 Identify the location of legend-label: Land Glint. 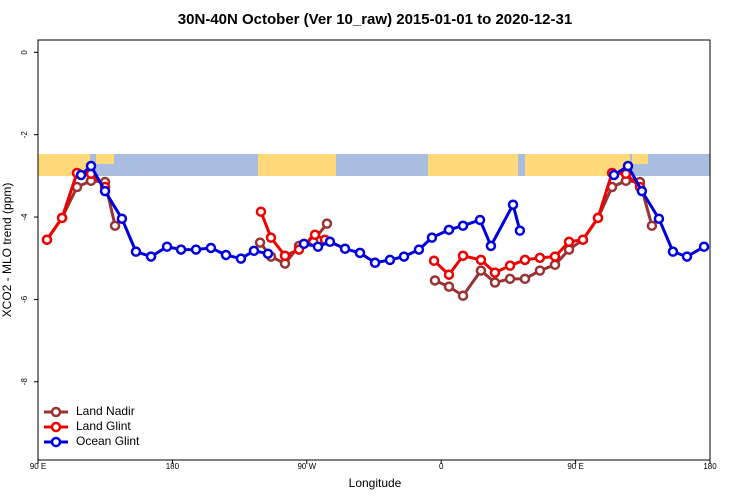
(103, 426).